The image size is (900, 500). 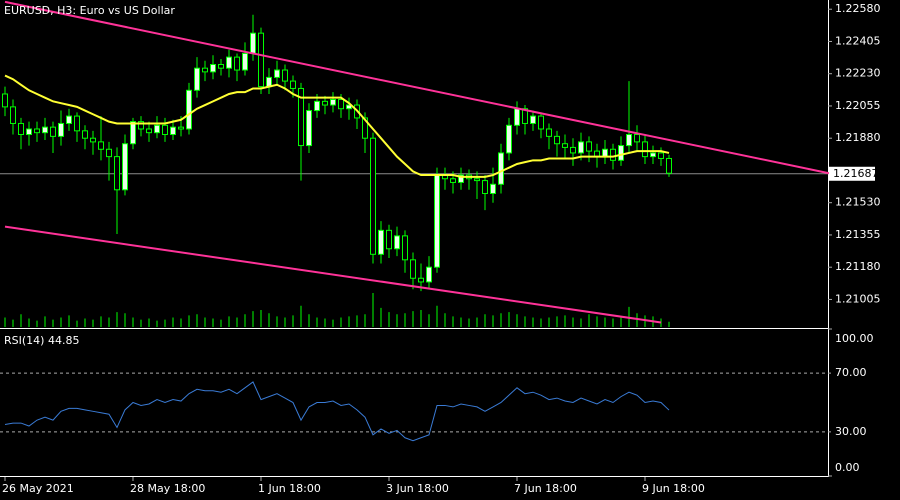 What do you see at coordinates (854, 338) in the screenshot?
I see `y-tick-label: 100.00` at bounding box center [854, 338].